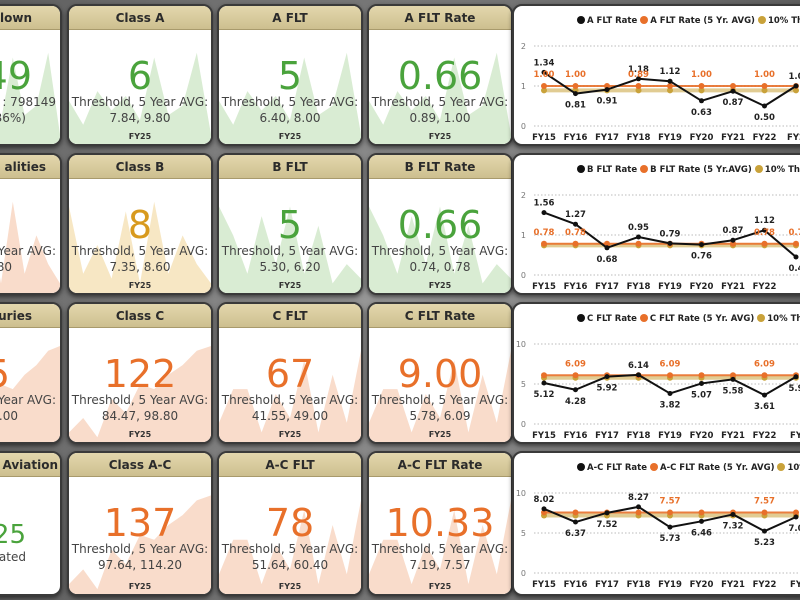  I want to click on x-tick-label: FY17, so click(607, 287).